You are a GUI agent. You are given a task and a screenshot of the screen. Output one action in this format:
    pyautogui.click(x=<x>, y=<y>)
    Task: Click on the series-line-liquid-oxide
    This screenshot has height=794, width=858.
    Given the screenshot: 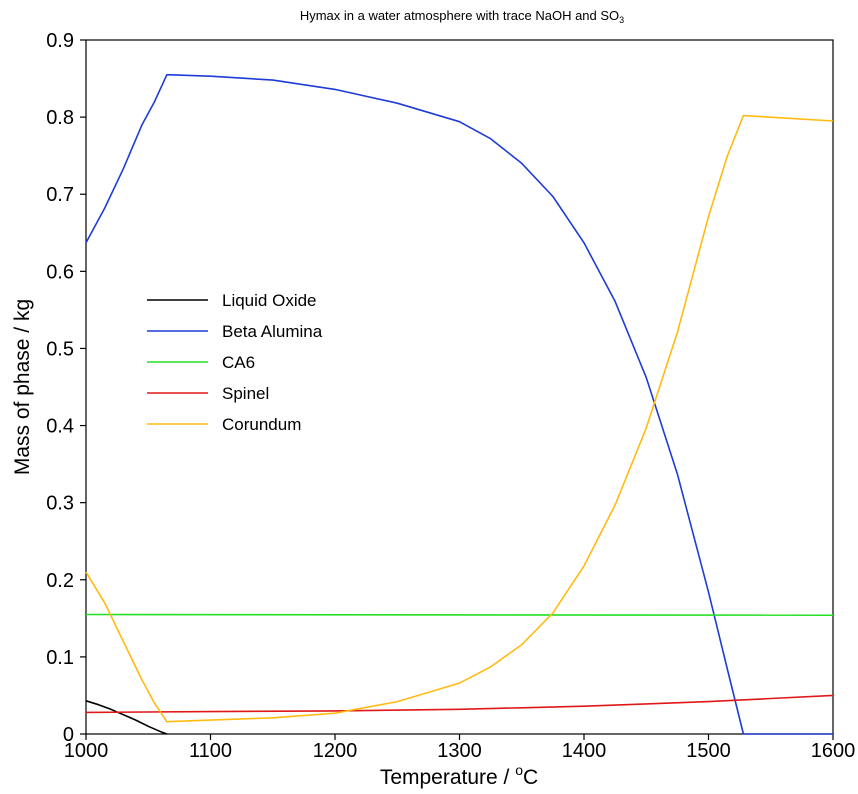 What is the action you would take?
    pyautogui.click(x=126, y=717)
    